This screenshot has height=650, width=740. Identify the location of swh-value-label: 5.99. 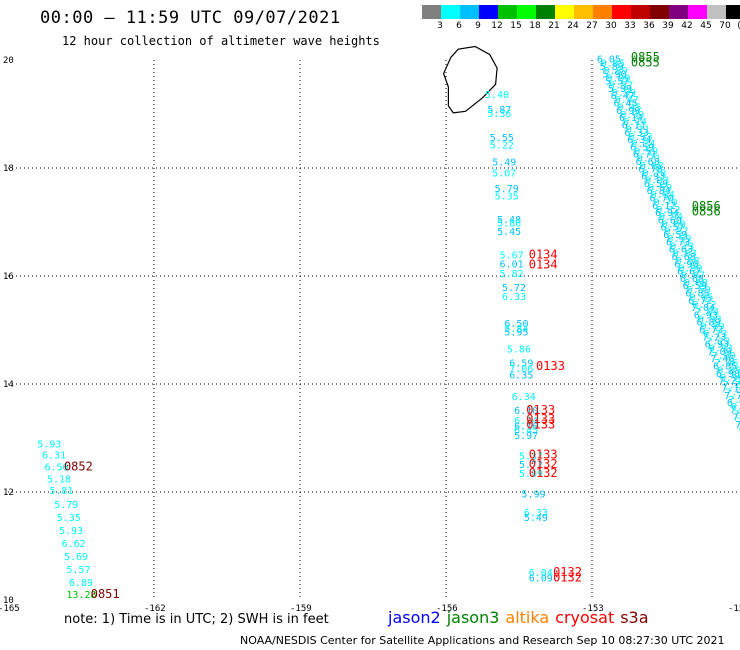
(624, 93).